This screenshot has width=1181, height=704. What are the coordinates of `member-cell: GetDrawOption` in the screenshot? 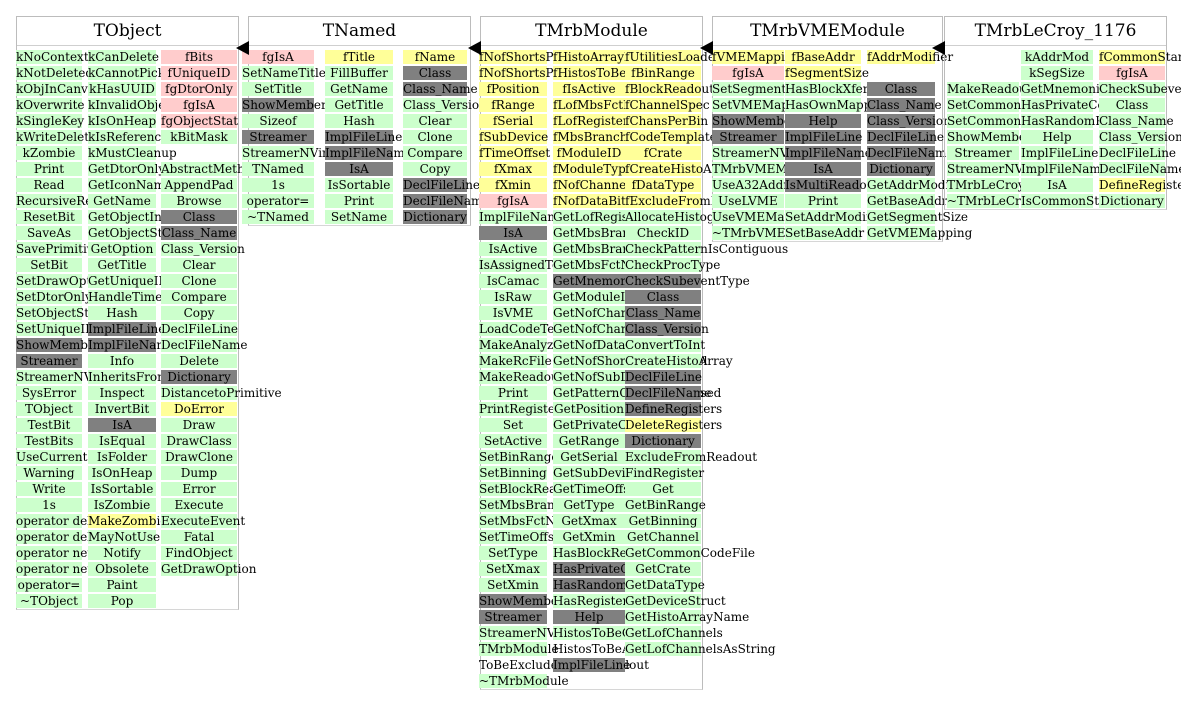 It's located at (209, 569).